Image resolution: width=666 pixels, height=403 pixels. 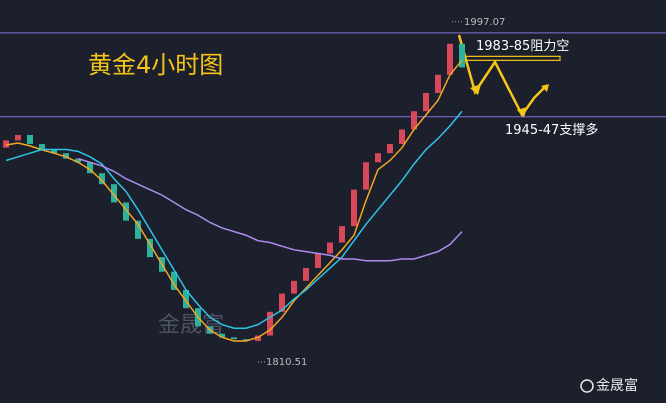 I want to click on watermark: 金晟富, so click(x=191, y=325).